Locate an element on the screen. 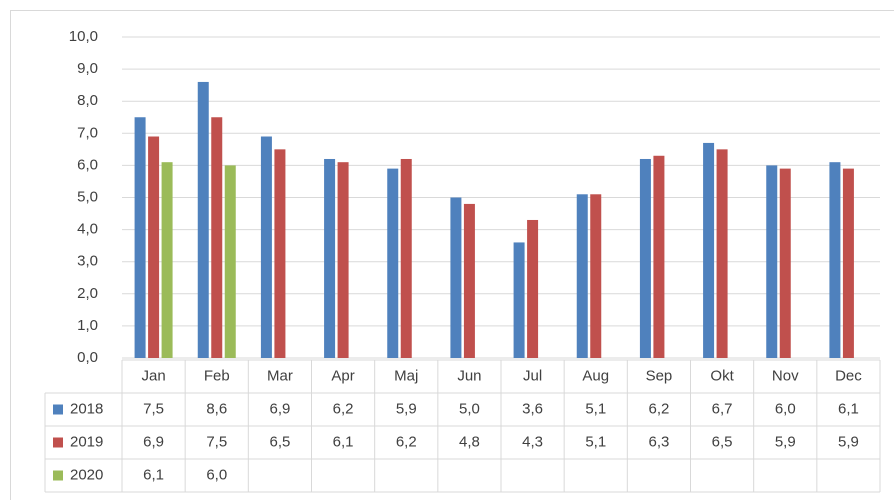 This screenshot has width=894, height=500. y-tick-label: 7,0 is located at coordinates (87, 132).